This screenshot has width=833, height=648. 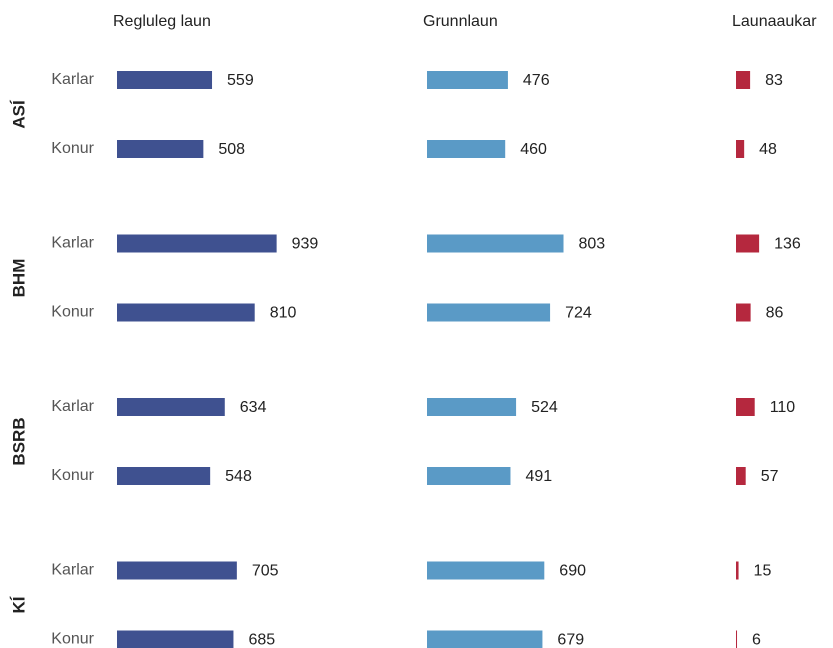 I want to click on value-label: 476, so click(x=536, y=80).